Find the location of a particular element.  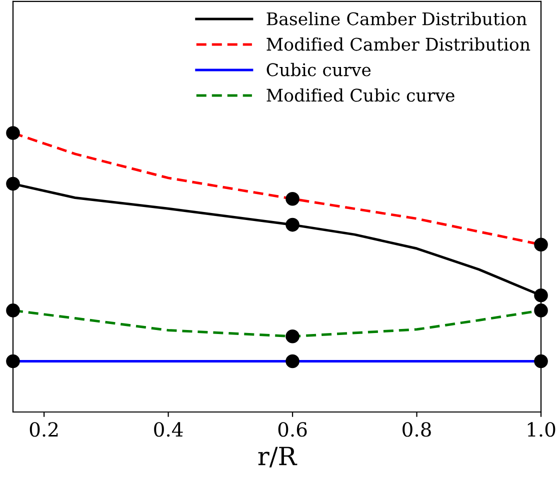

x-tick-label: 0.2 is located at coordinates (44, 429).